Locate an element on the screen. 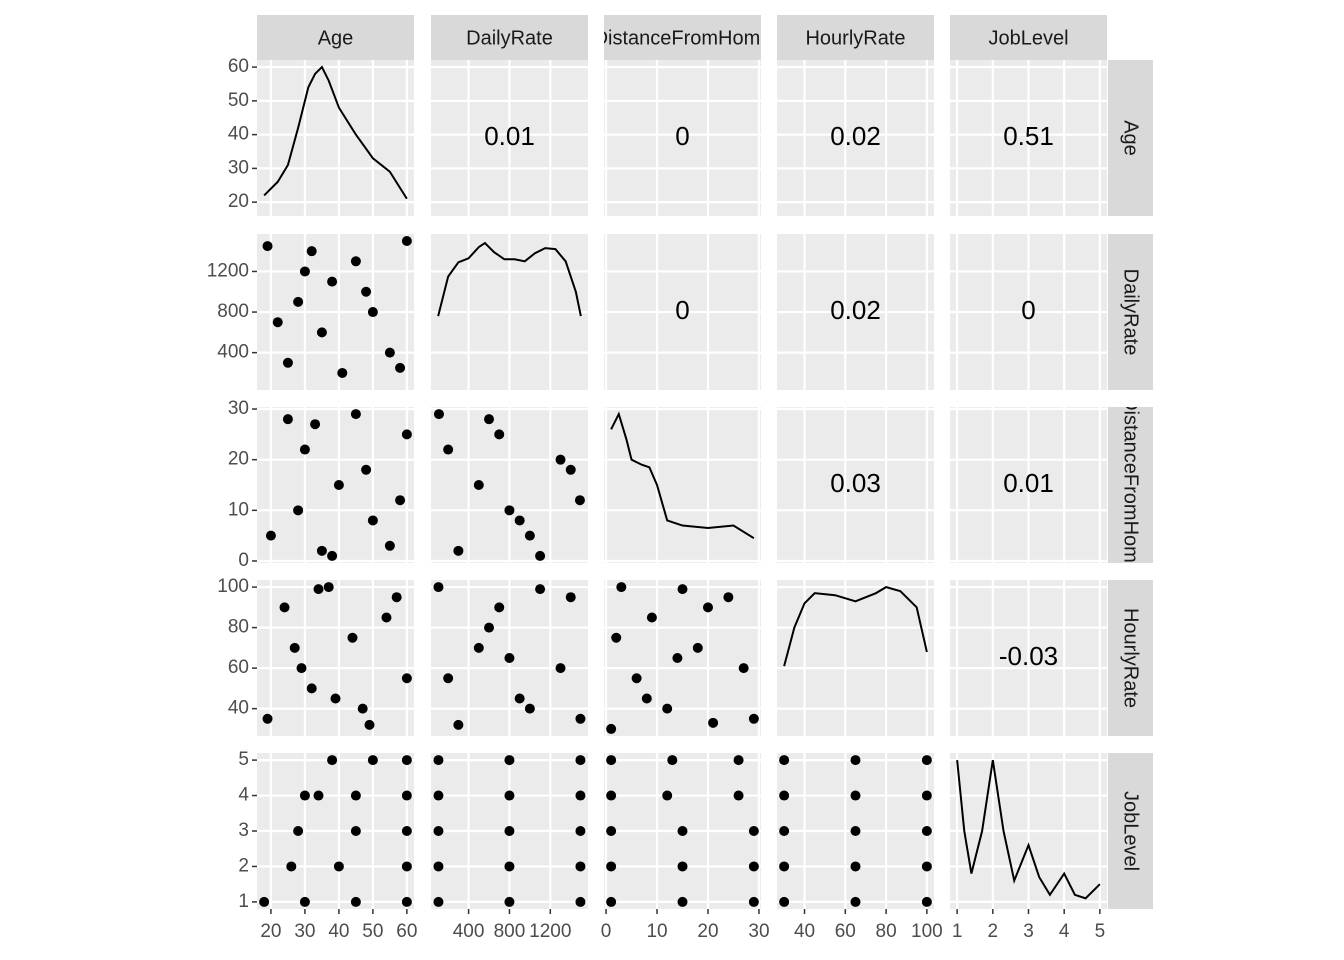 This screenshot has height=960, width=1344. y-tick-label: 1200 is located at coordinates (228, 270).